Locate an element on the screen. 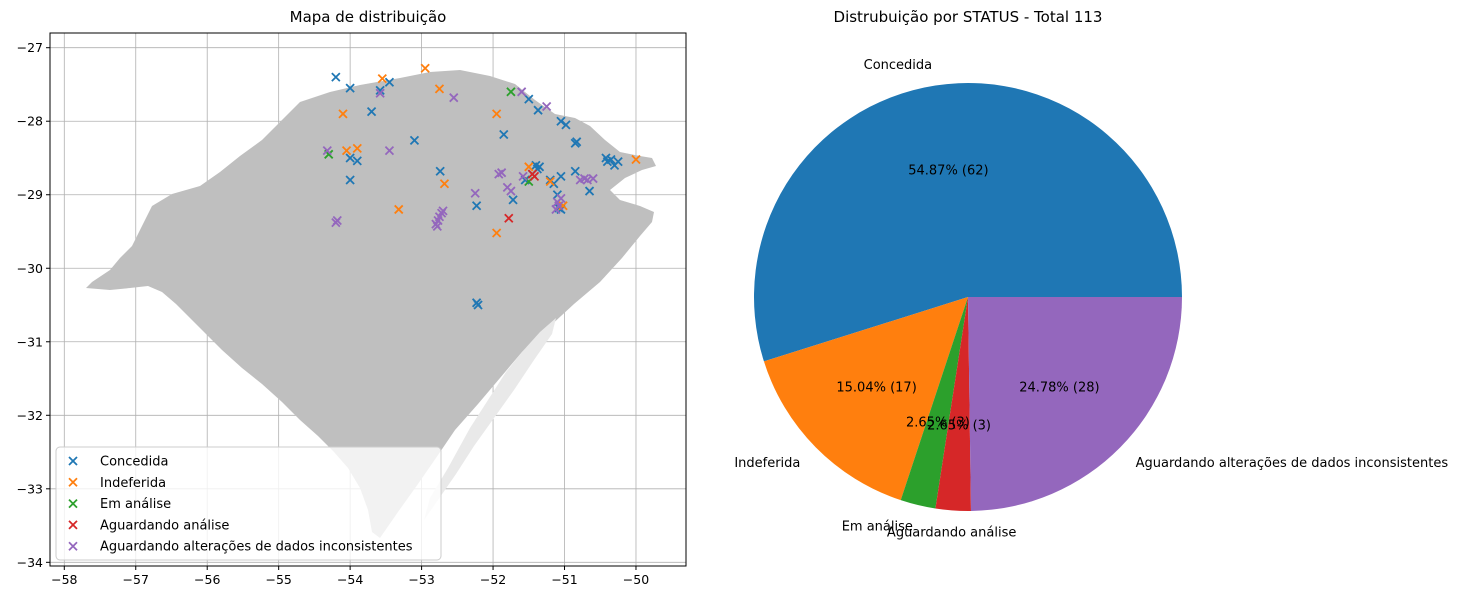  x-tick-label: −57 is located at coordinates (136, 579).